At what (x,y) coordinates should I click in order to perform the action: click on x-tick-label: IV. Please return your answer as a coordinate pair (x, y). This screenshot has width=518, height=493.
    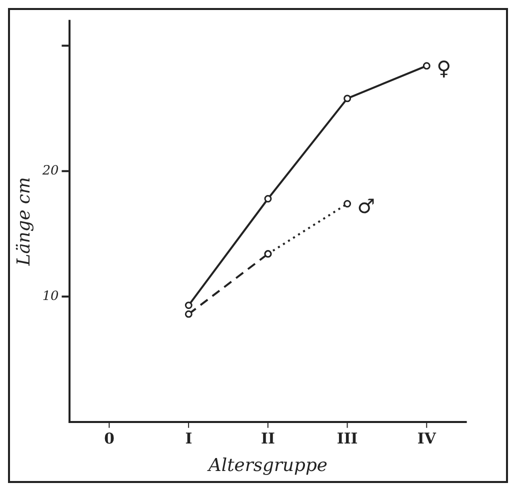
    Looking at the image, I should click on (426, 439).